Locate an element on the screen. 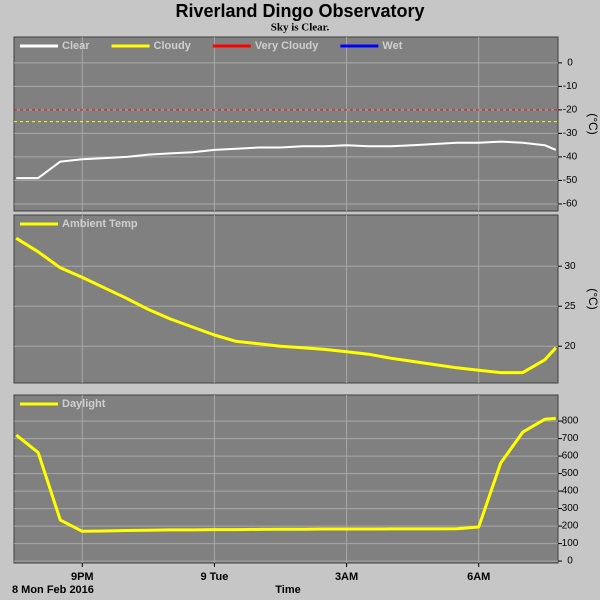  legend-label: Ambient Temp is located at coordinates (100, 224).